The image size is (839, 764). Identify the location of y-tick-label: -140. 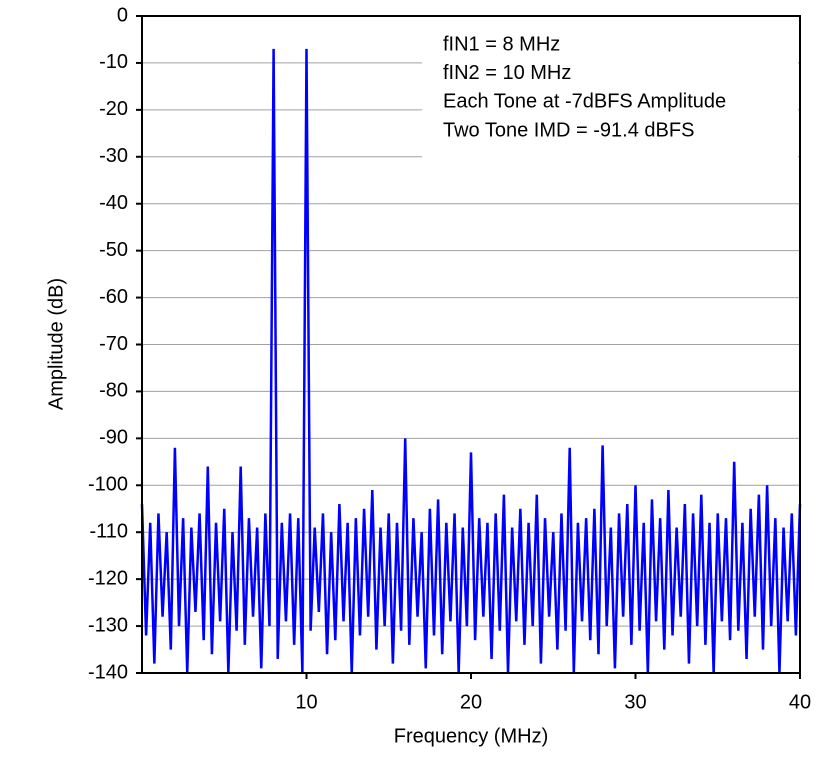
(108, 672).